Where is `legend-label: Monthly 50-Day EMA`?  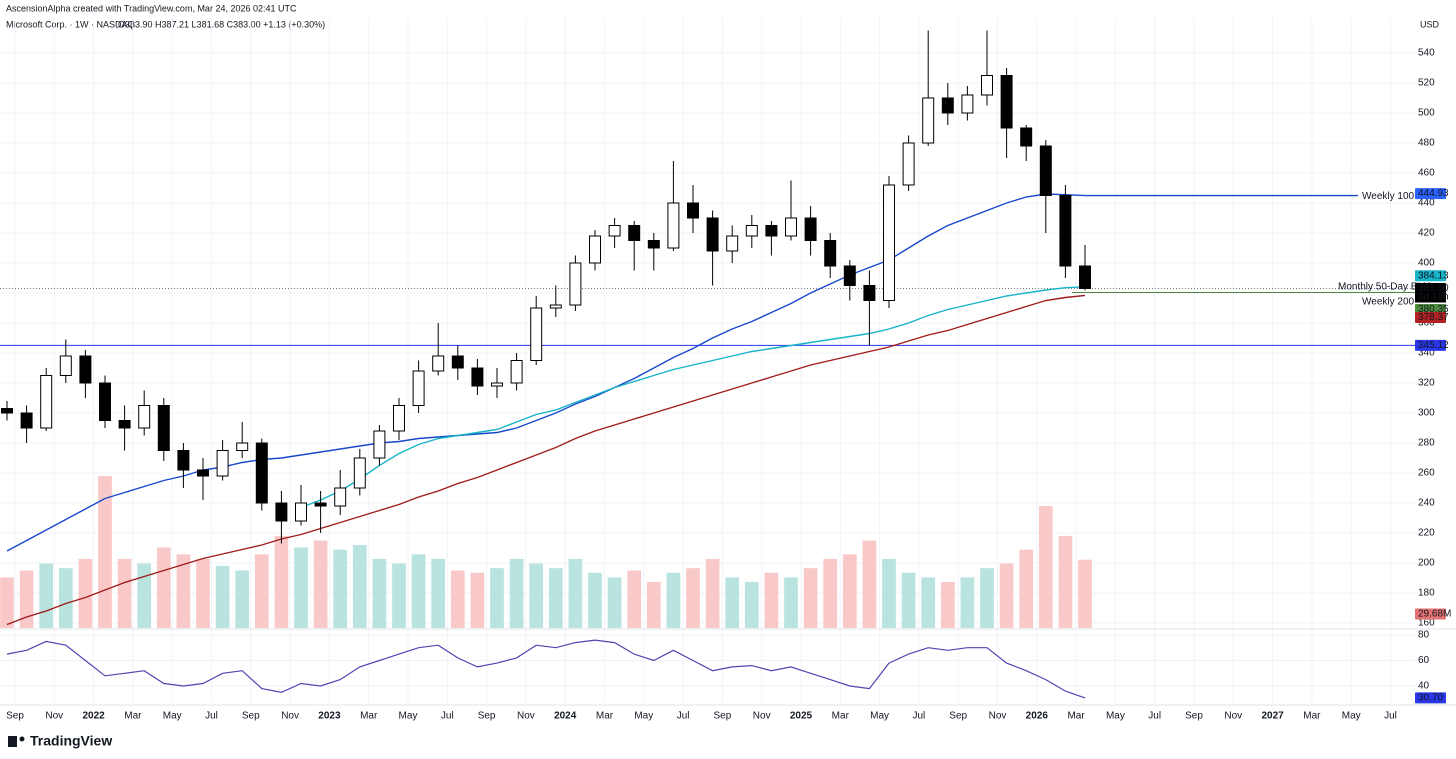
legend-label: Monthly 50-Day EMA is located at coordinates (1385, 287).